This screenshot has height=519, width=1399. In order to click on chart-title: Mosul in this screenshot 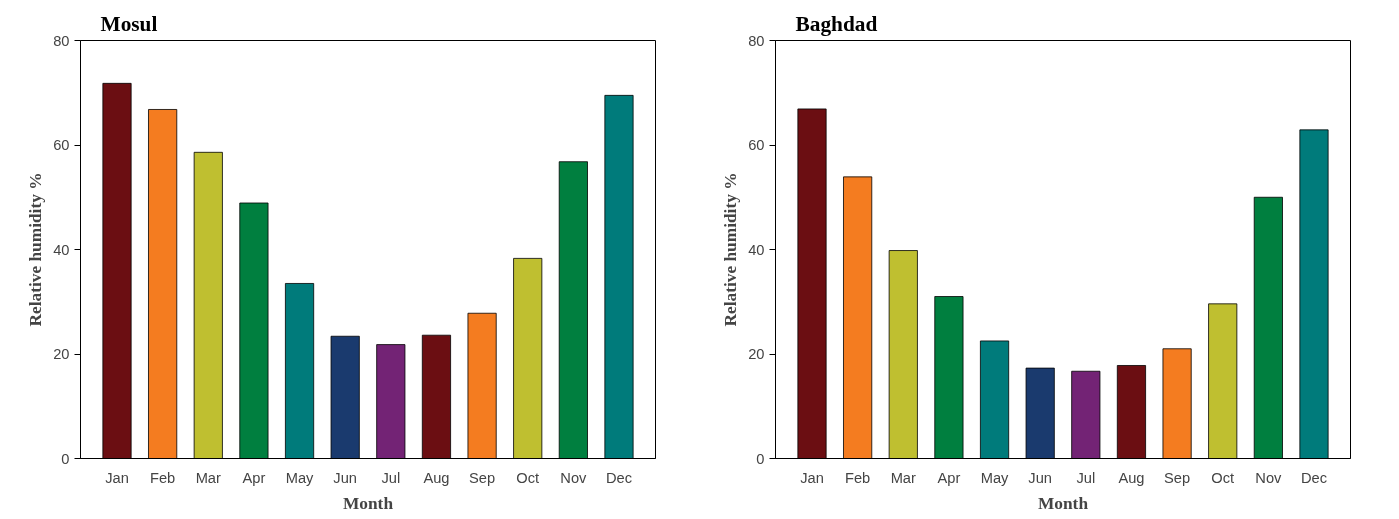, I will do `click(129, 23)`.